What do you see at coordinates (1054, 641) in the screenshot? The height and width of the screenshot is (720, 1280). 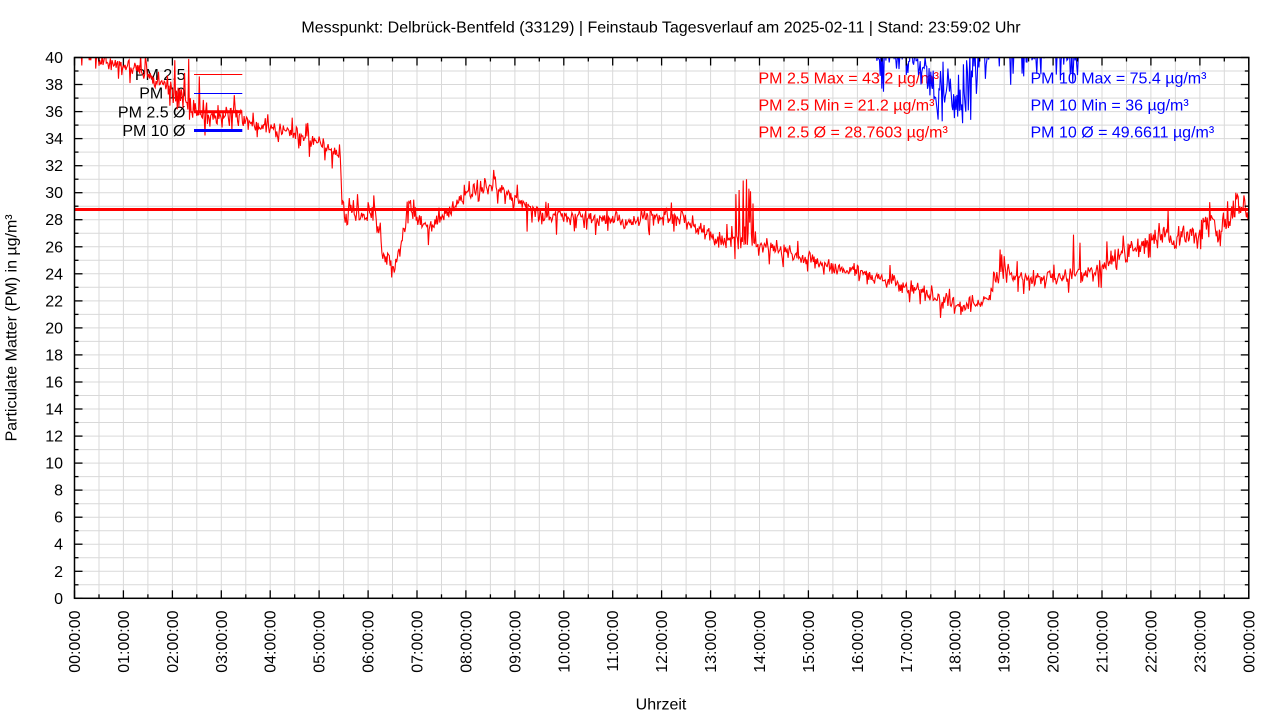 I see `svg-text: 20:00:00` at bounding box center [1054, 641].